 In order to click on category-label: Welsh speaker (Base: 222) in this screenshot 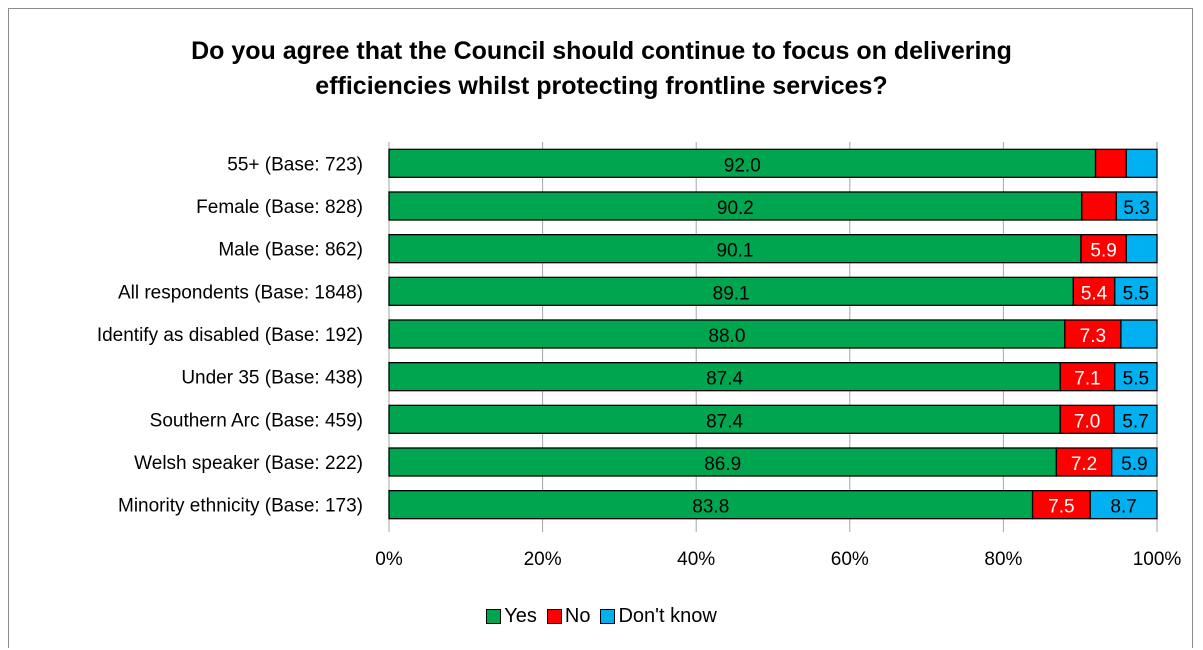, I will do `click(248, 463)`.